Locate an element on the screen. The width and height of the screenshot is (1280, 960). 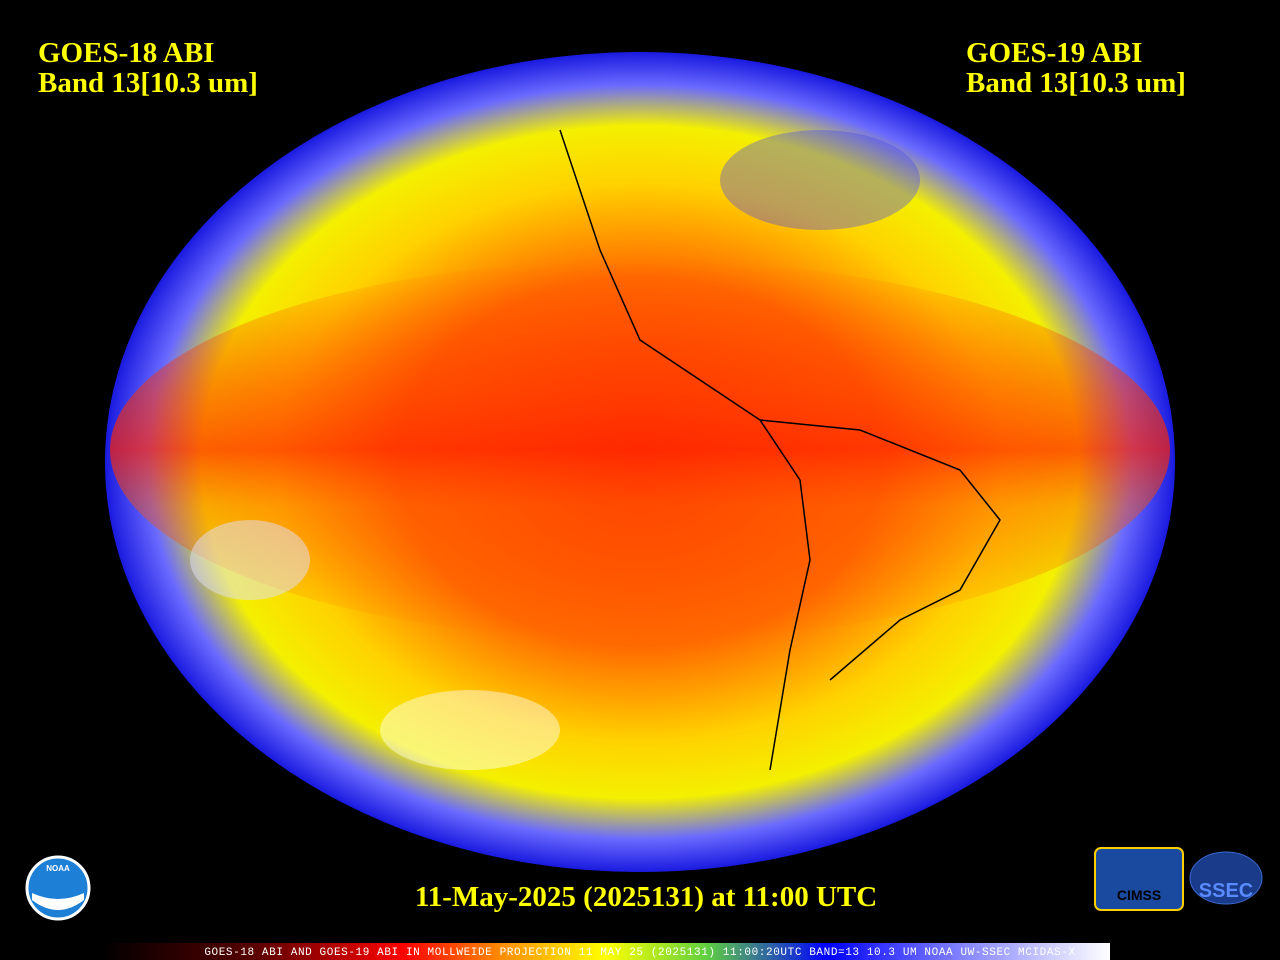
color-bar is located at coordinates (605, 951).